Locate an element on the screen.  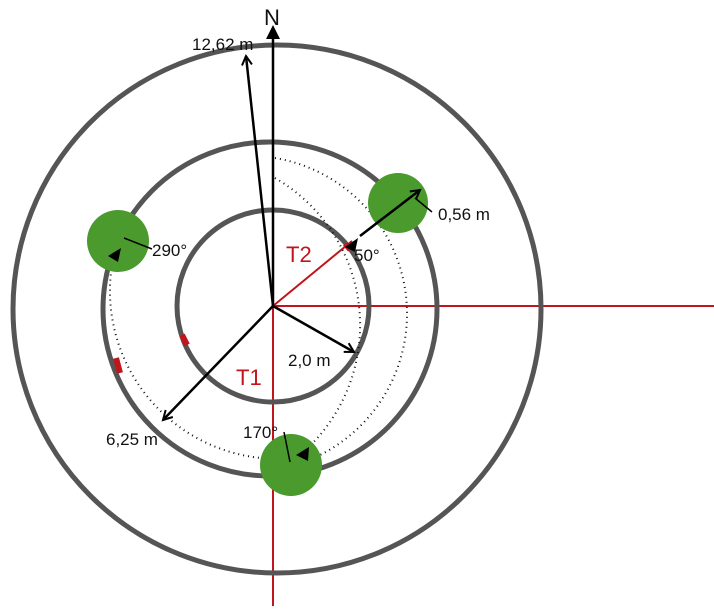
radius-middle-arrow is located at coordinates (218, 362).